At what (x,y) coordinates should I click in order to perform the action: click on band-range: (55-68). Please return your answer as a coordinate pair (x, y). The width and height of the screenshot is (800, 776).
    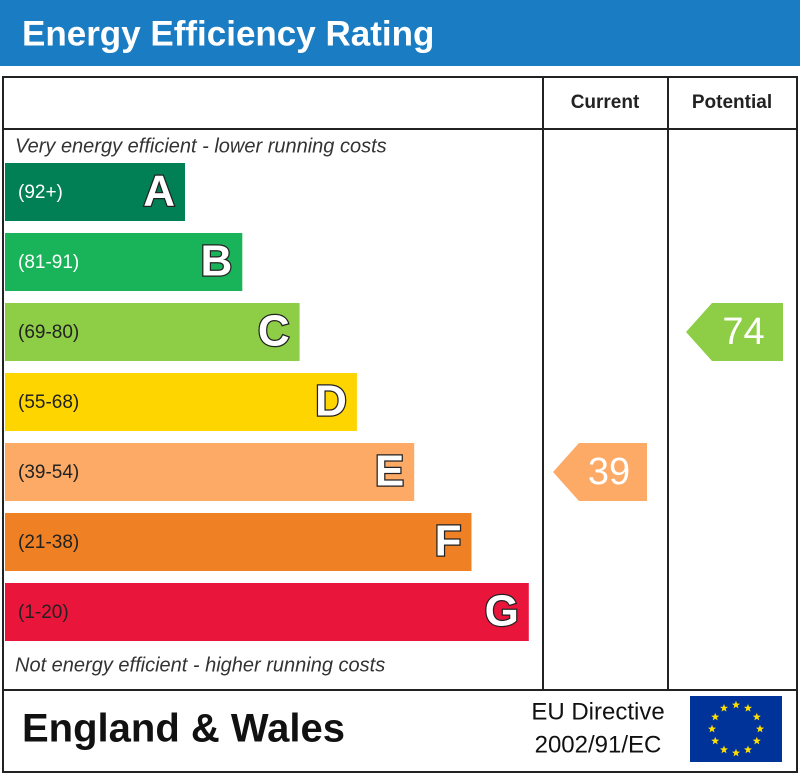
    Looking at the image, I should click on (48, 402).